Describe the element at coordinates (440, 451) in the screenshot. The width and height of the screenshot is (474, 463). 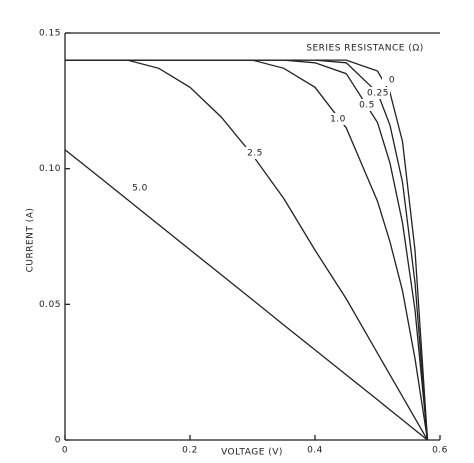
I see `x-tick-label: 0.6` at that location.